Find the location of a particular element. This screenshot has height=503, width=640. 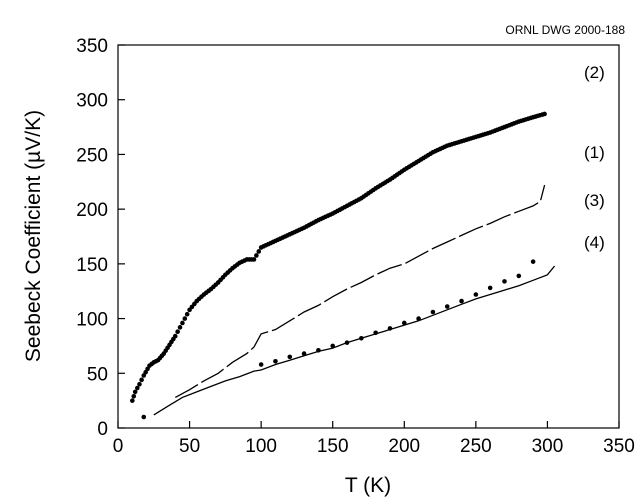

series-labels: (2) (1) (3) (4) is located at coordinates (594, 157).